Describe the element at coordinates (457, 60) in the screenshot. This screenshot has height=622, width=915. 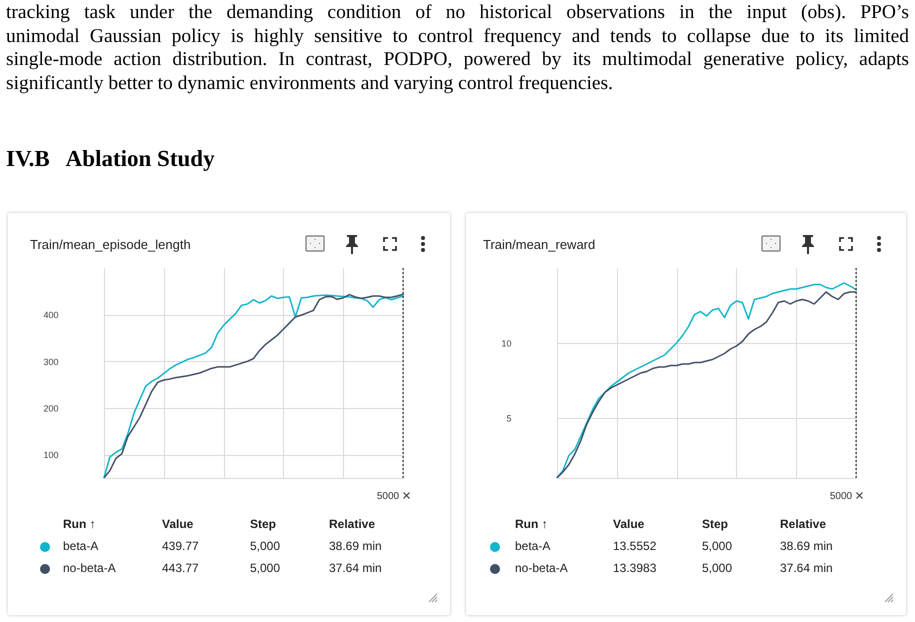
I see `text: single-mode action distribution. In contrast, PODPO, powered by its multimodal generative policy, adapts` at that location.